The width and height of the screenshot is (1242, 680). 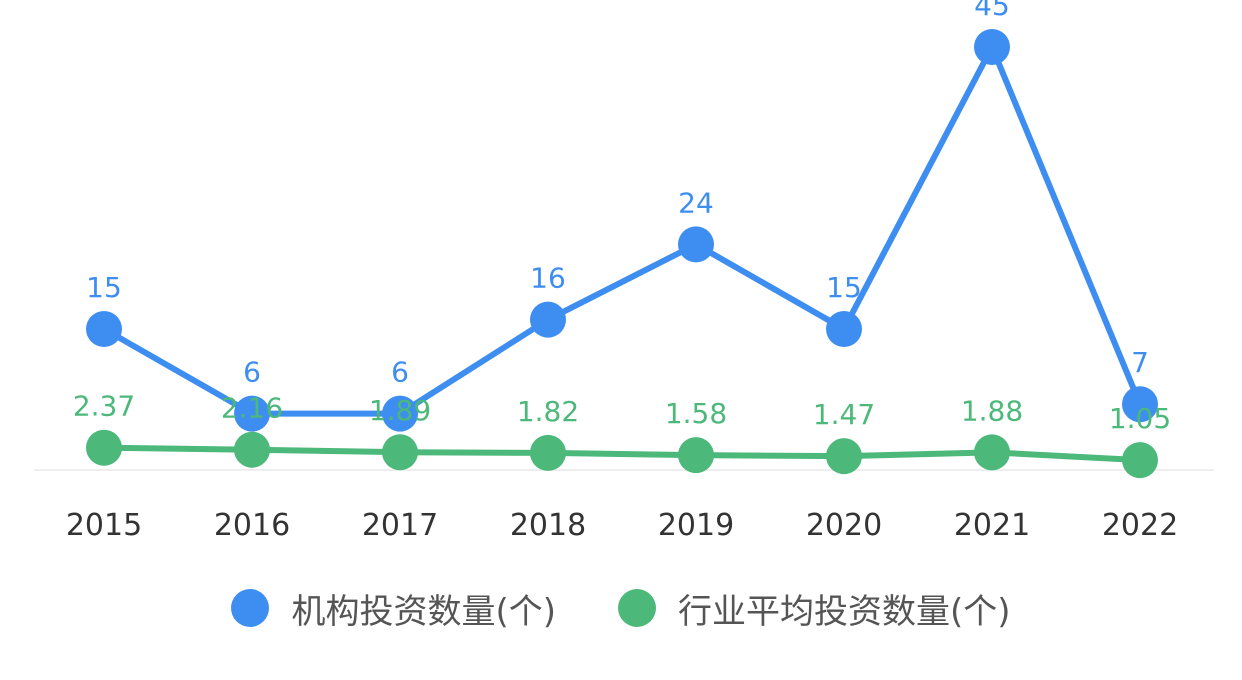 I want to click on data-label-0-7: 7, so click(x=1140, y=362).